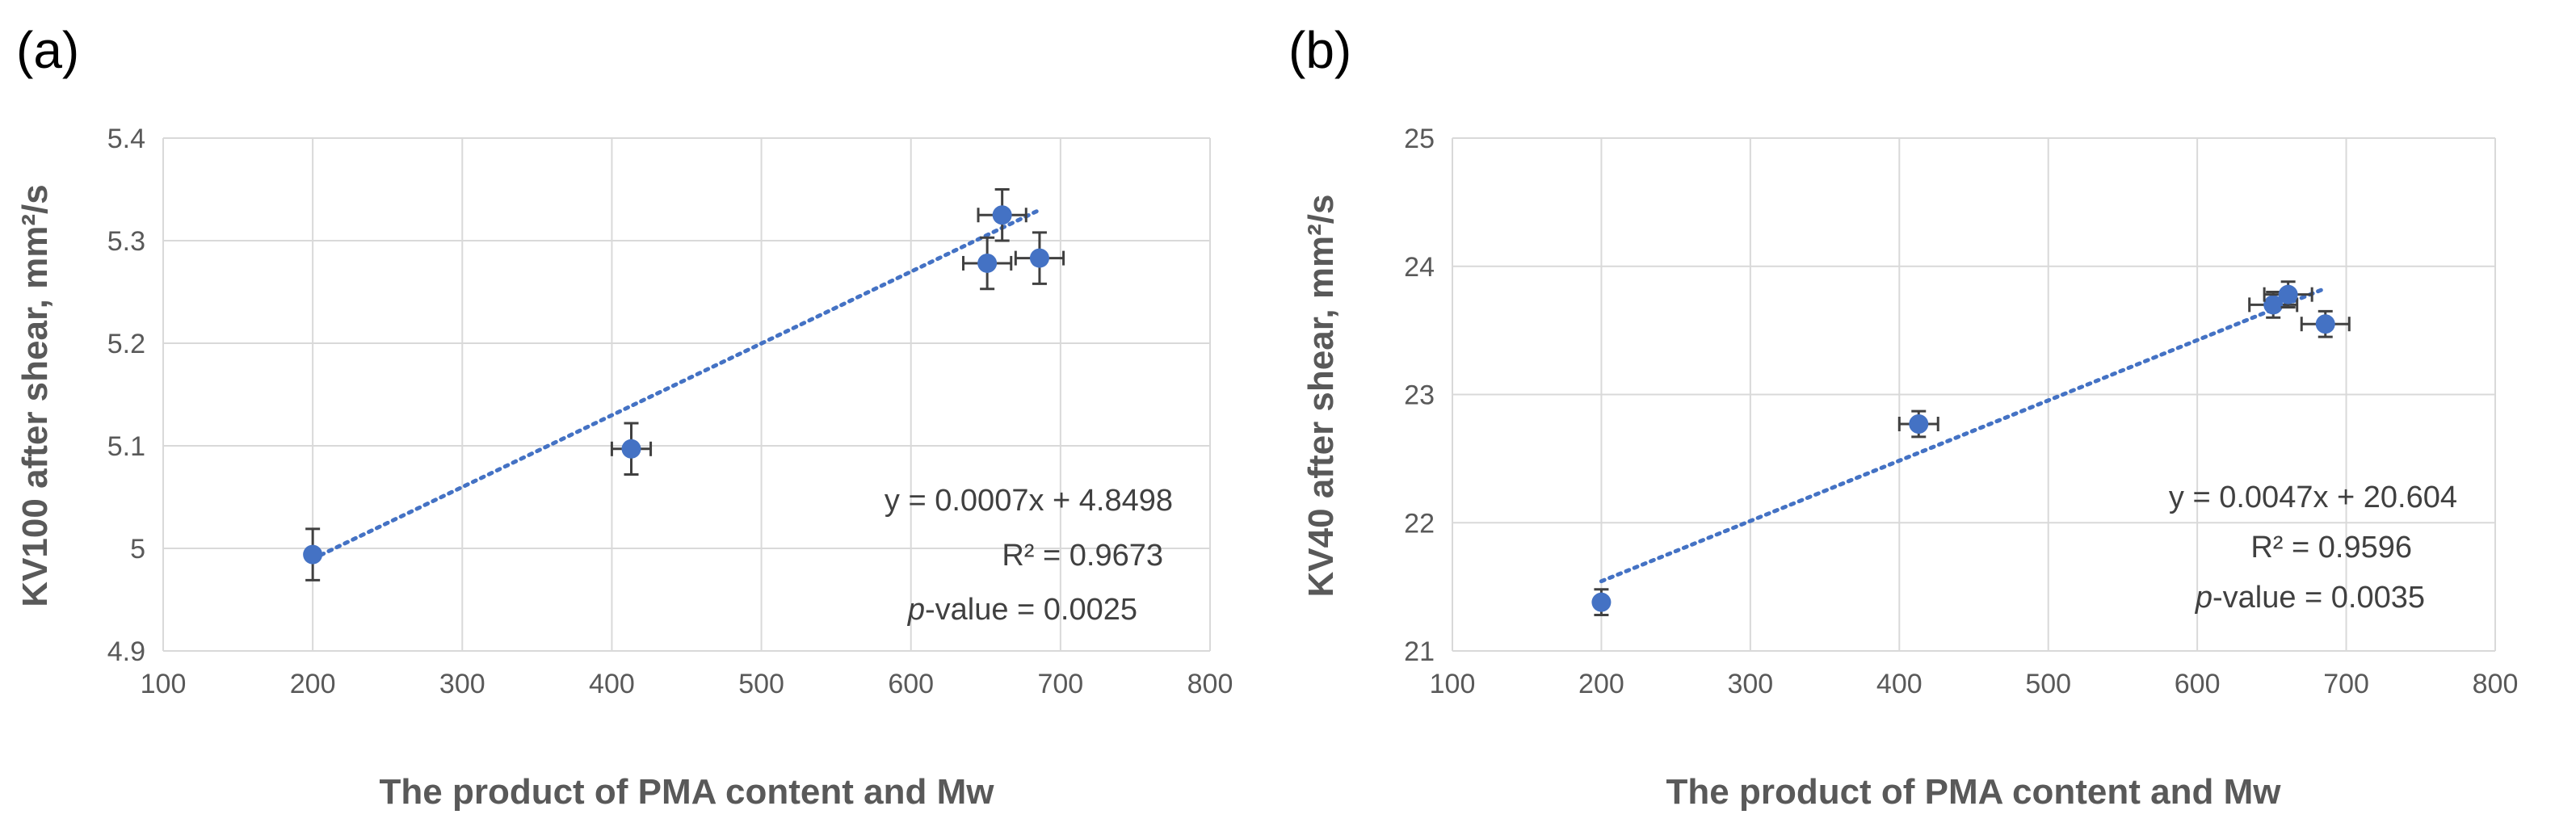  Describe the element at coordinates (1419, 651) in the screenshot. I see `y-tick-label: 21` at that location.